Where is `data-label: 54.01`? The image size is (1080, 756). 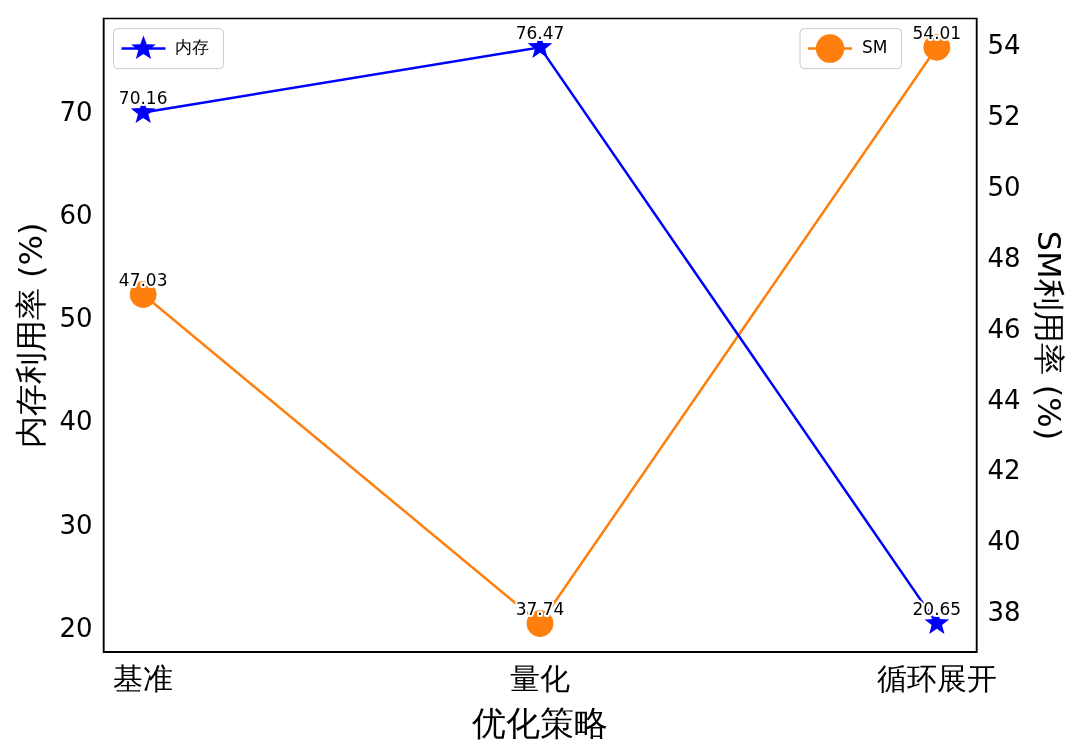 data-label: 54.01 is located at coordinates (937, 33).